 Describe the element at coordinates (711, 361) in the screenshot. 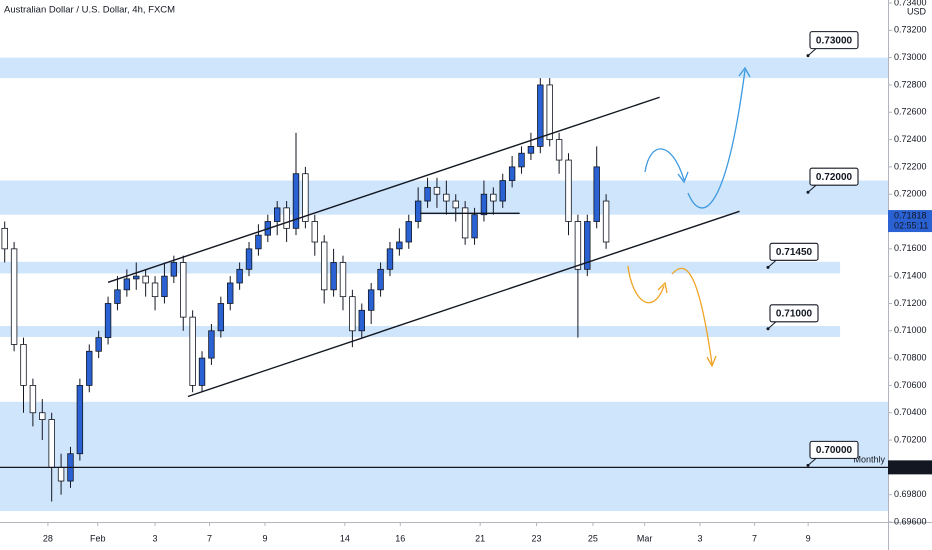

I see `orange-arrowhead` at that location.